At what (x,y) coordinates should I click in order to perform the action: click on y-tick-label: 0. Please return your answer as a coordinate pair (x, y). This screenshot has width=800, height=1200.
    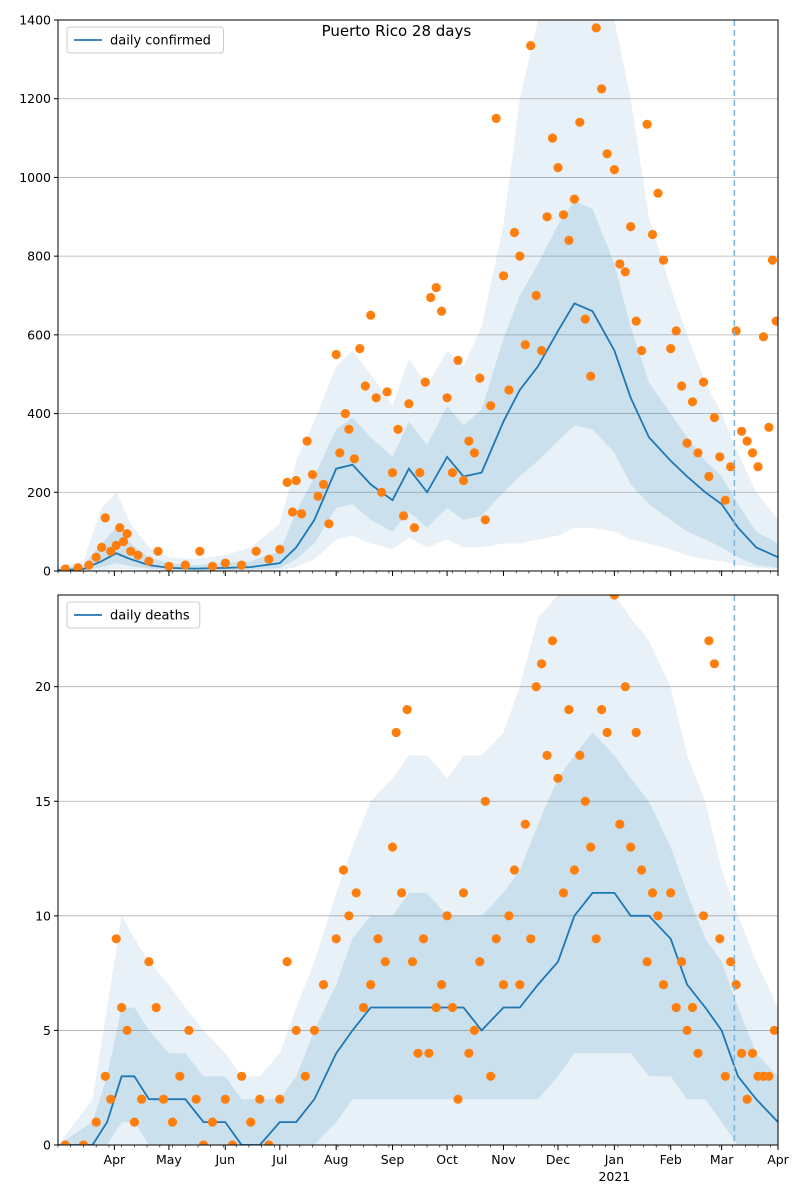
    Looking at the image, I should click on (47, 1145).